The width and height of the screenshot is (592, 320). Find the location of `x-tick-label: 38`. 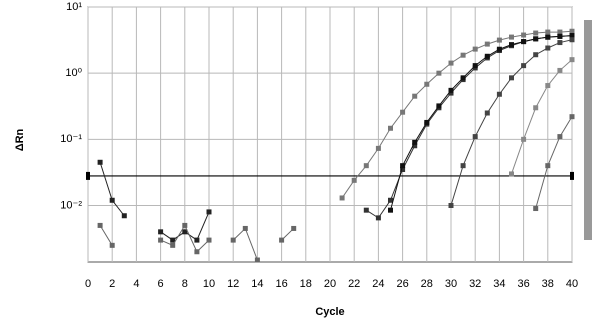

x-tick-label: 38 is located at coordinates (548, 284).